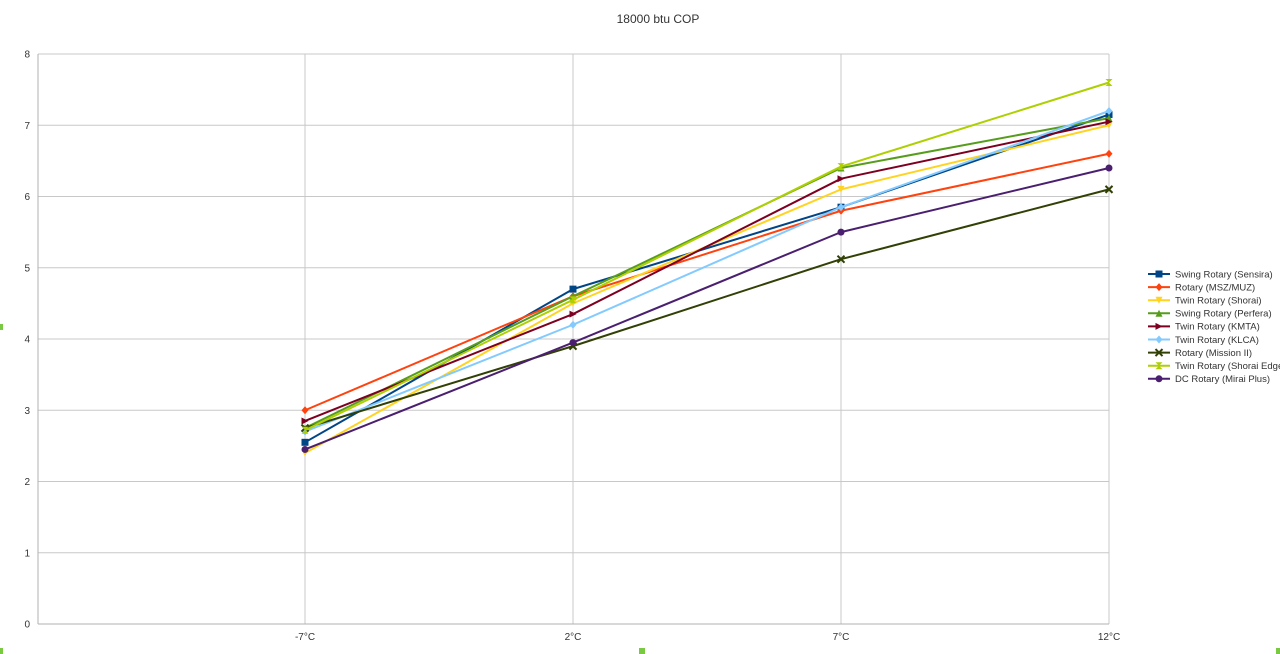 The image size is (1280, 654). I want to click on selection-handle-bottom, so click(642, 651).